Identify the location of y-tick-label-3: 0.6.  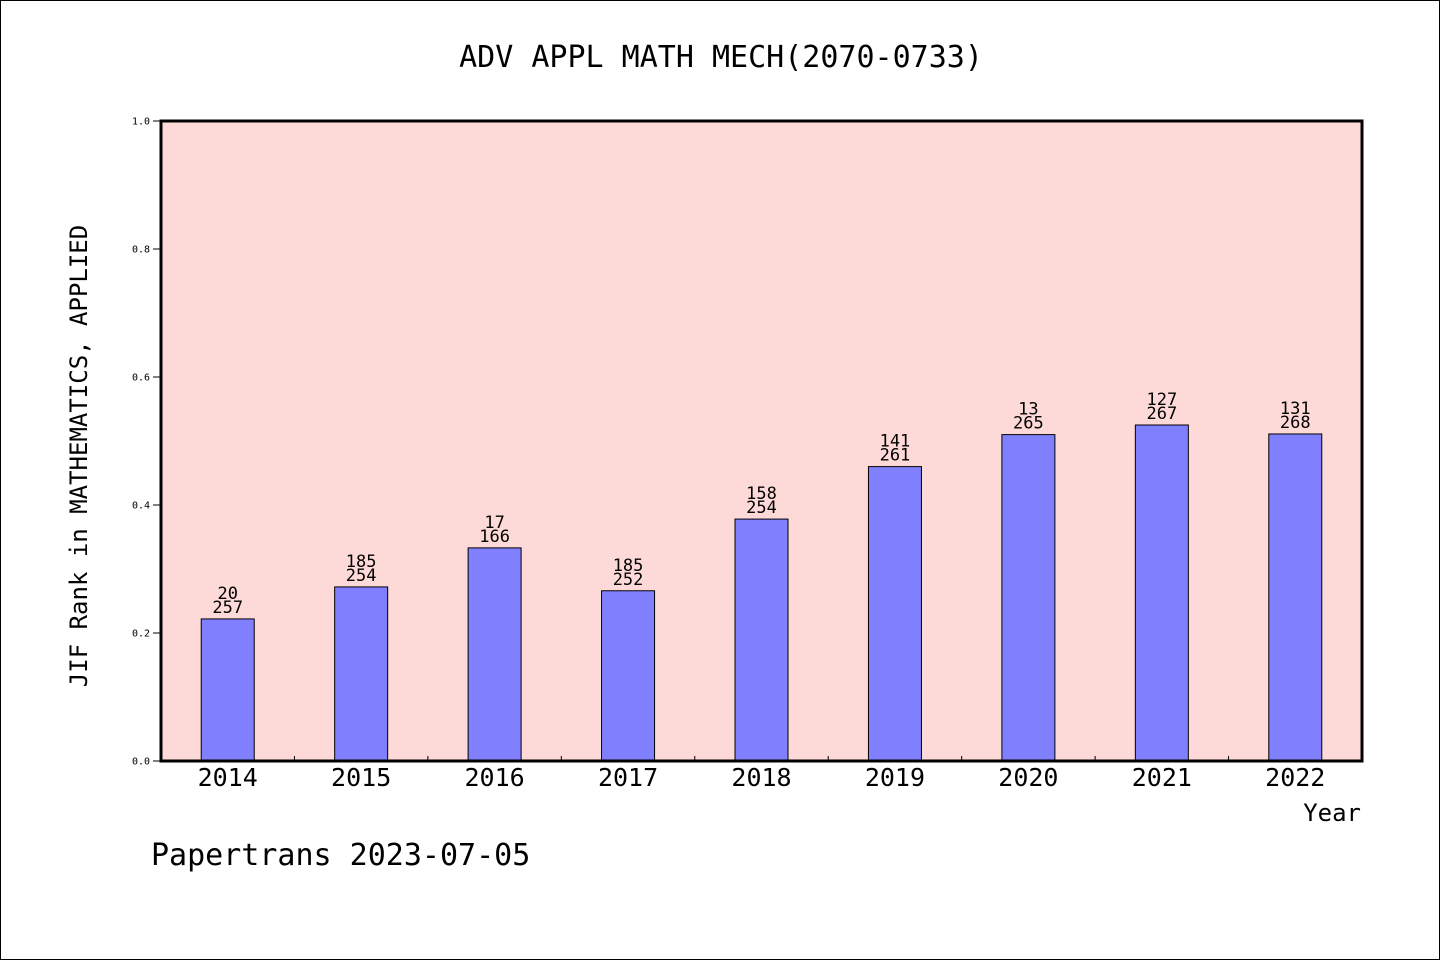
(141, 378).